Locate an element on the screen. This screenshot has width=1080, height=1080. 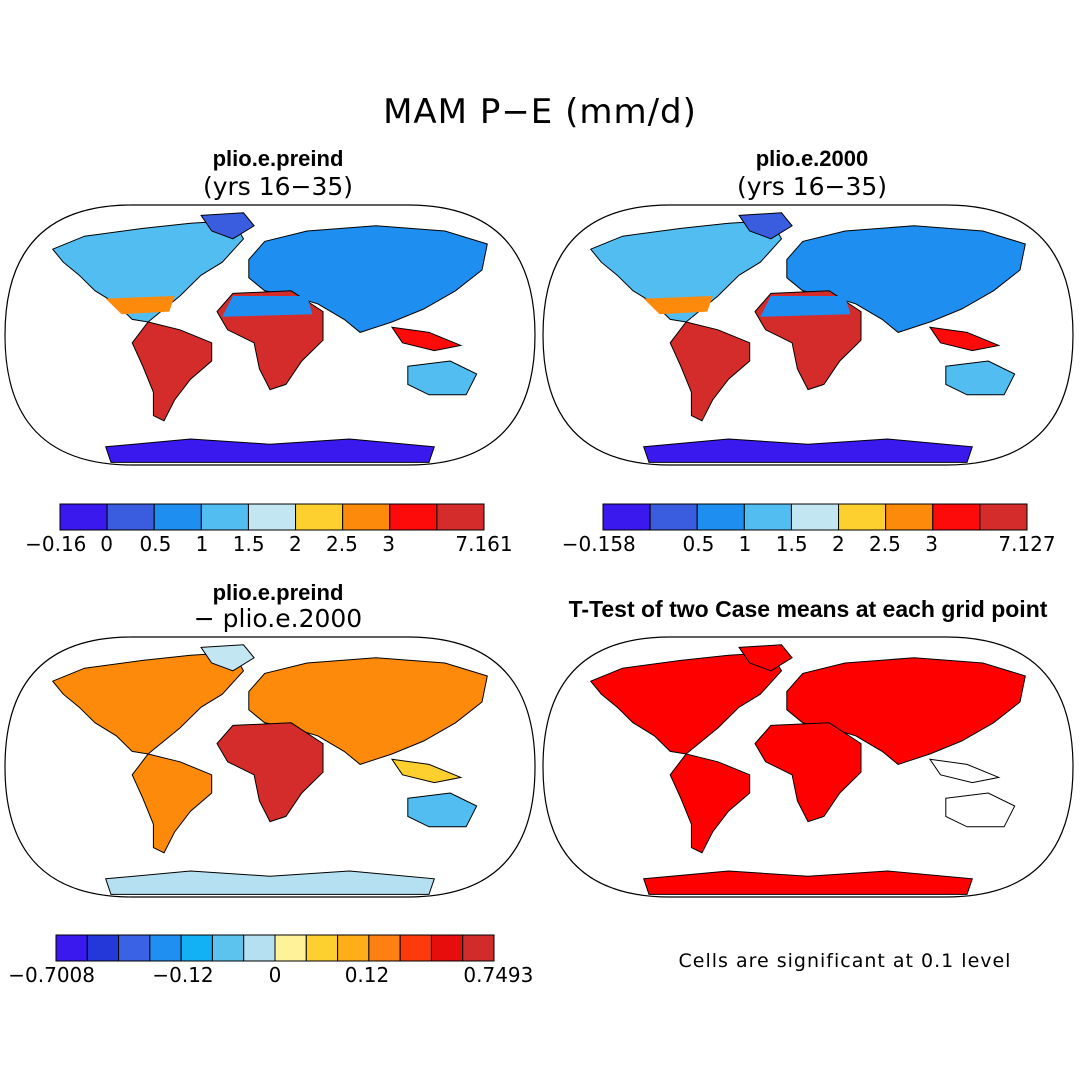
panel-1-title: plio.e.preind is located at coordinates (278, 158).